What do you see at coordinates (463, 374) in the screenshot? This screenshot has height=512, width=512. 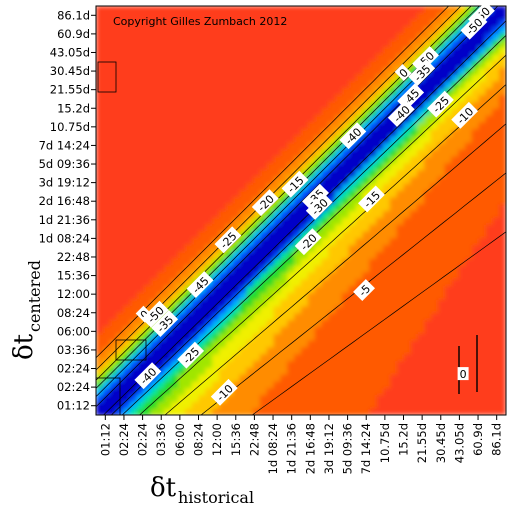 I see `contour-label: 0` at bounding box center [463, 374].